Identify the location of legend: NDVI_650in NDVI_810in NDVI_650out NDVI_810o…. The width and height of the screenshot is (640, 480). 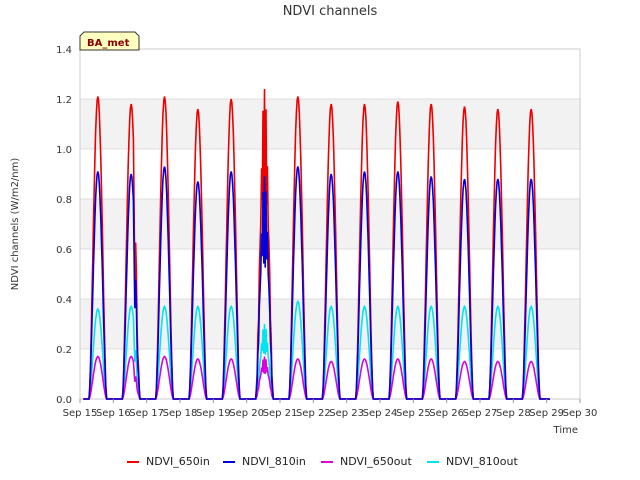
(322, 461).